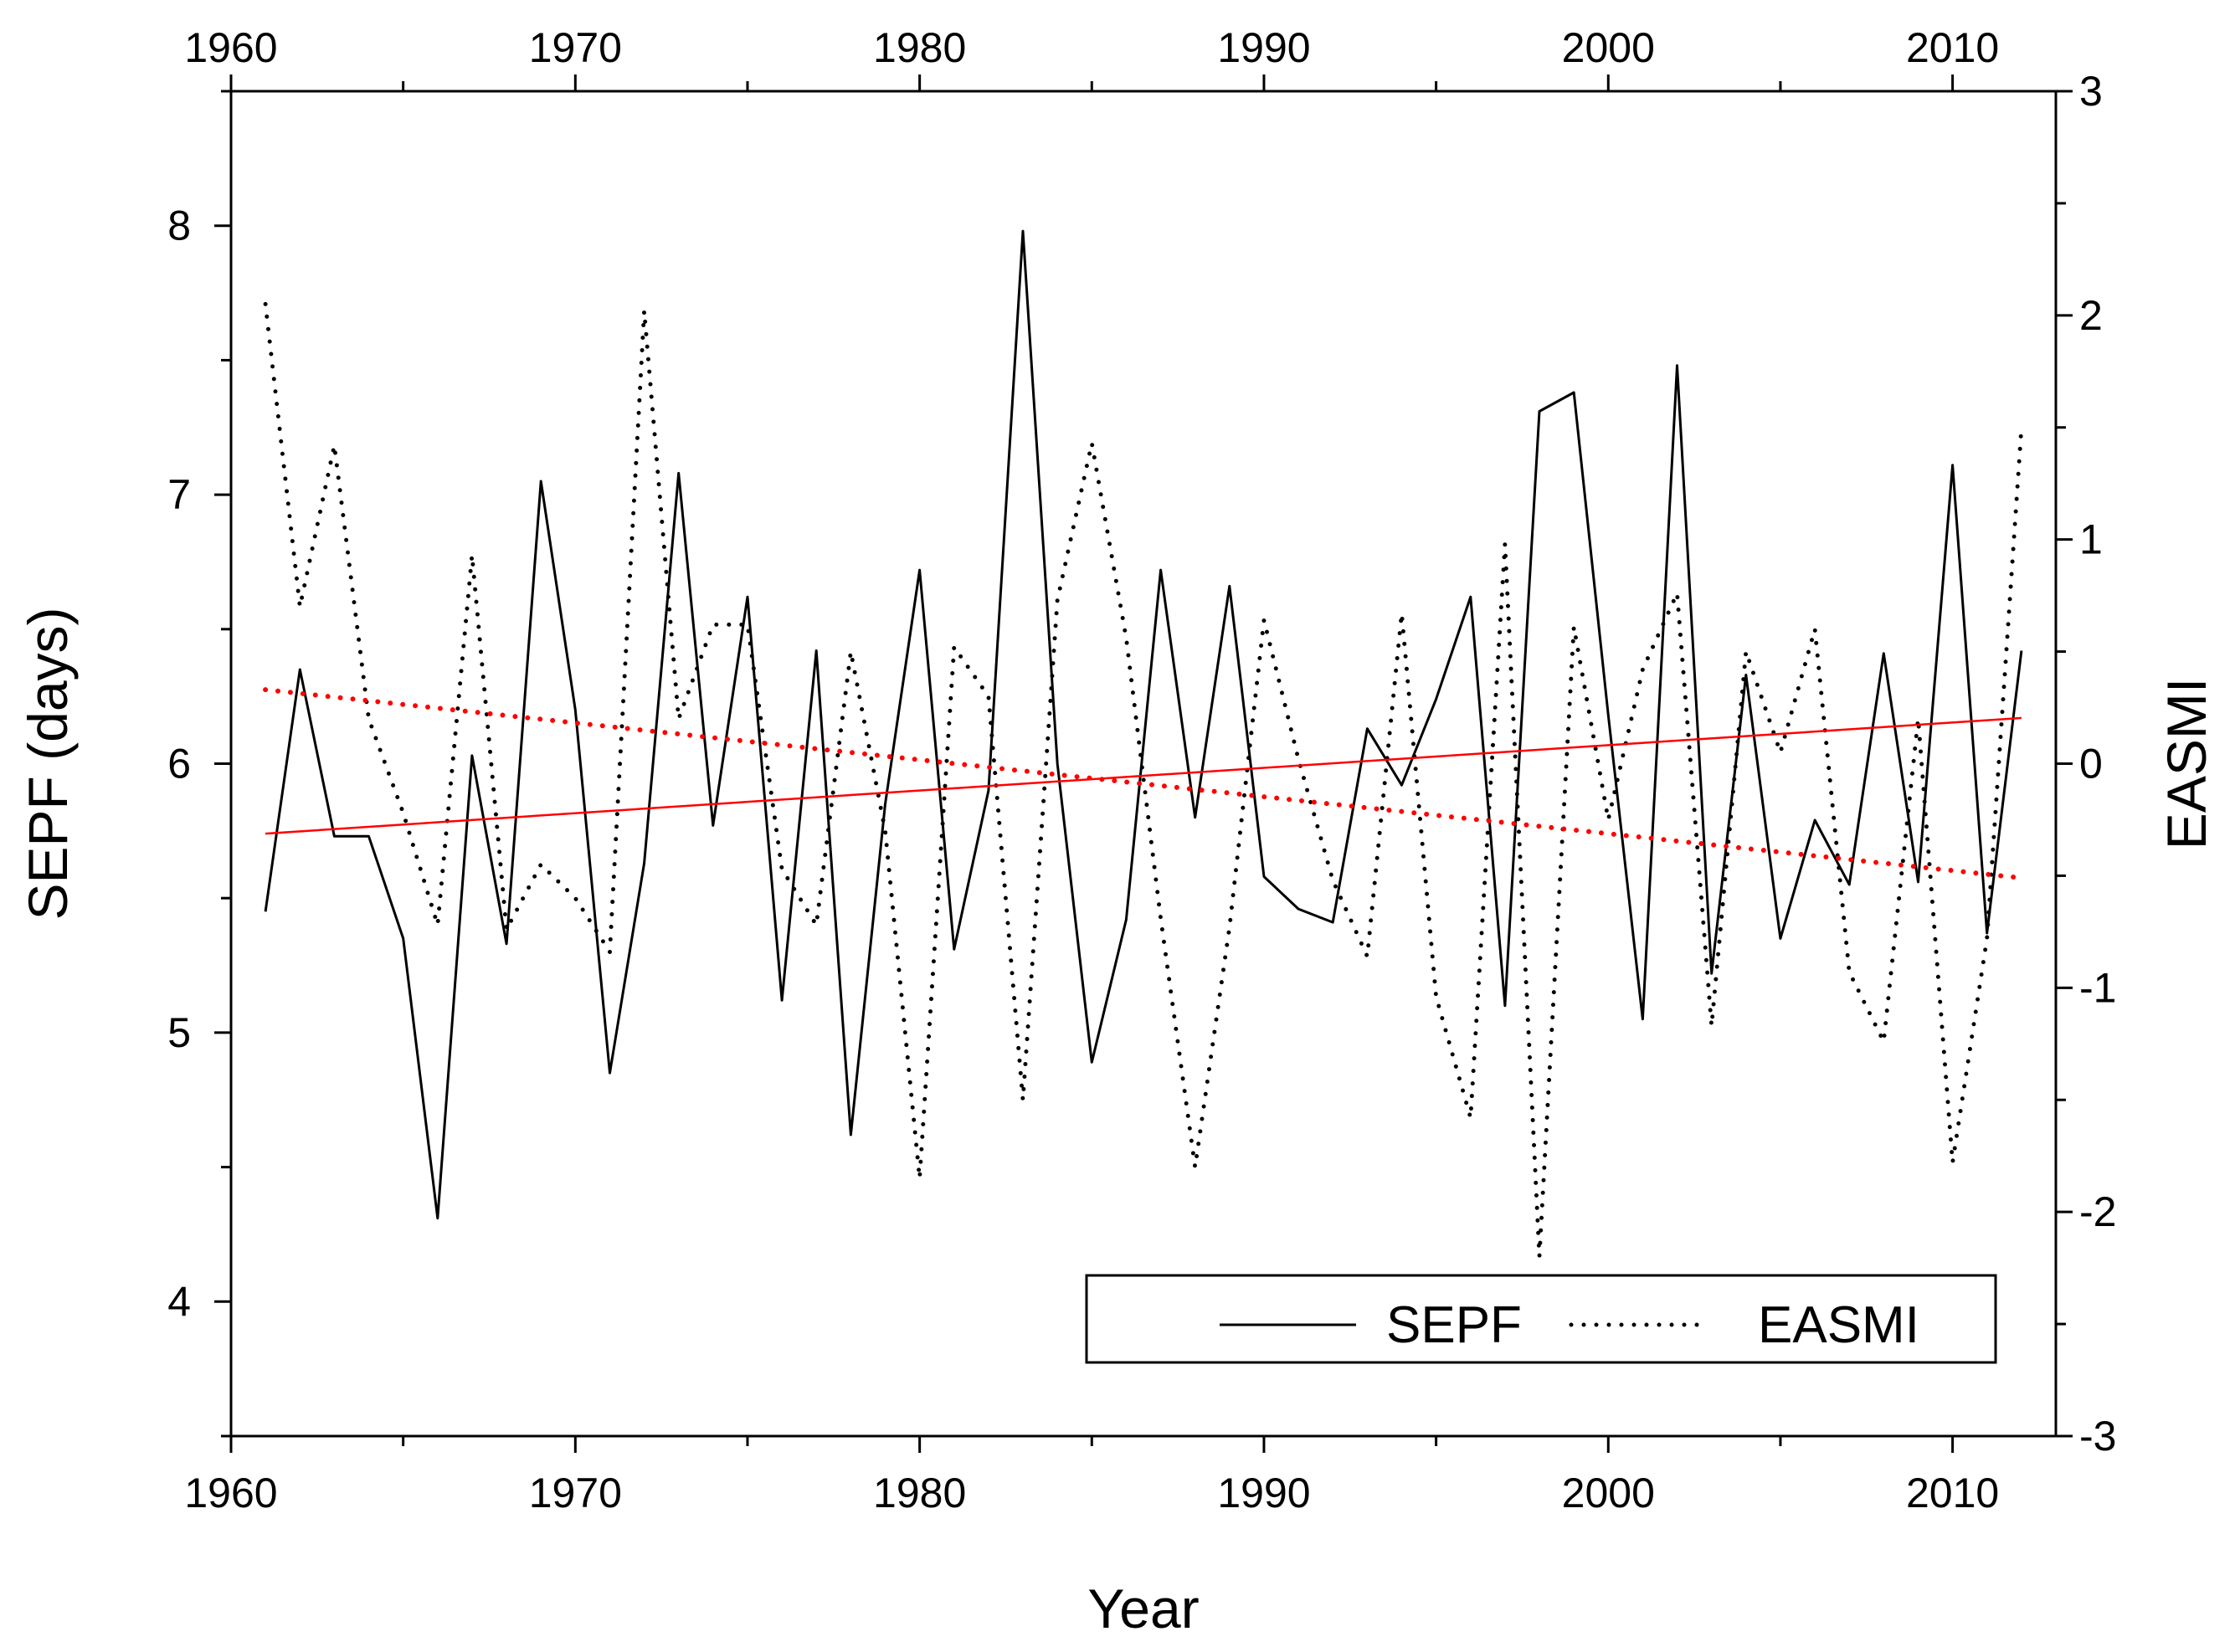  I want to click on x-tick-label-top: 1960, so click(231, 47).